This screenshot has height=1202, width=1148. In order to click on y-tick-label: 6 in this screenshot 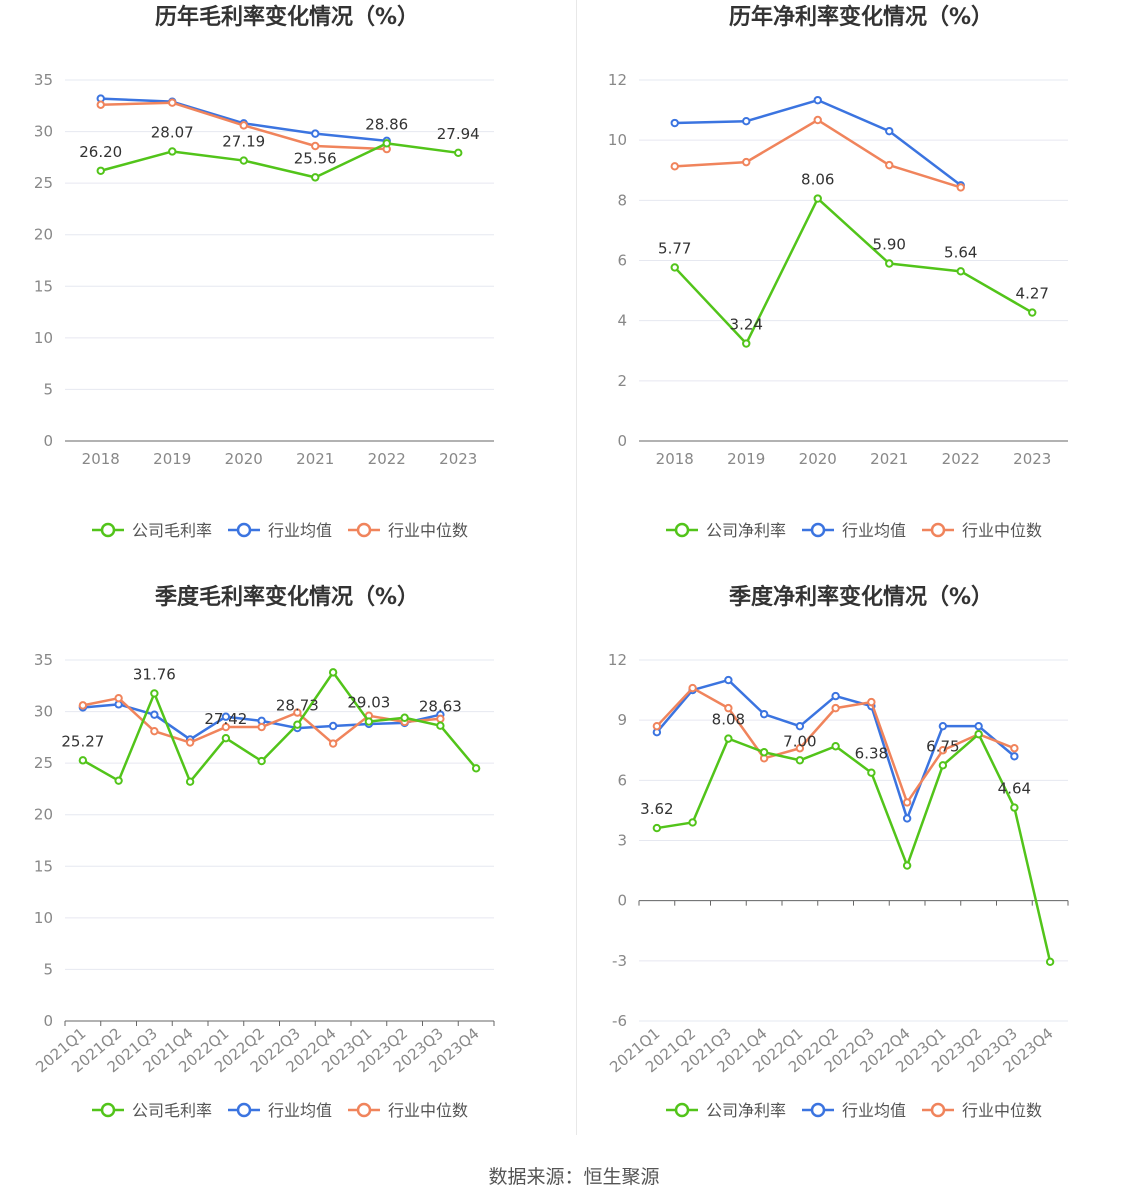, I will do `click(622, 261)`.